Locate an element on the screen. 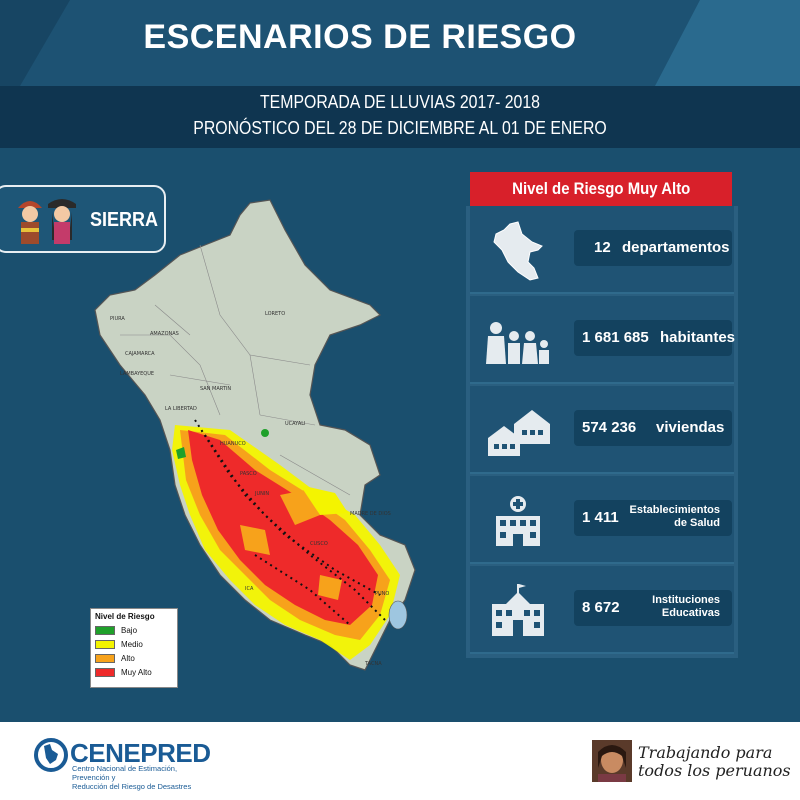 The width and height of the screenshot is (800, 800). stat-value: 574 236 is located at coordinates (609, 427).